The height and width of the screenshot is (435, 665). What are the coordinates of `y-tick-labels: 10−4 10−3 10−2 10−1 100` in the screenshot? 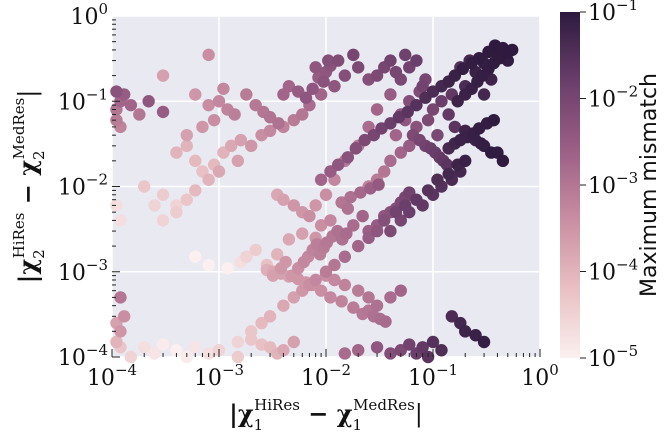 It's located at (83, 185).